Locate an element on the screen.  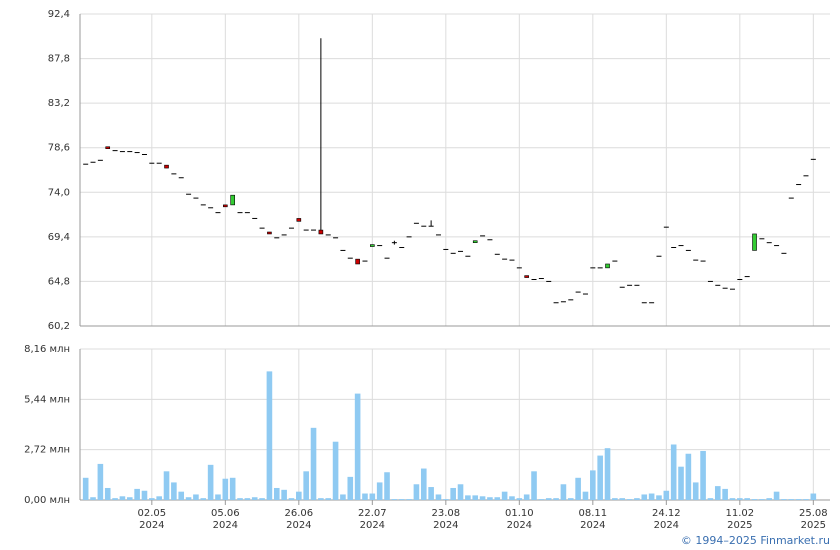
x-tick-label: 22.07 is located at coordinates (372, 513).